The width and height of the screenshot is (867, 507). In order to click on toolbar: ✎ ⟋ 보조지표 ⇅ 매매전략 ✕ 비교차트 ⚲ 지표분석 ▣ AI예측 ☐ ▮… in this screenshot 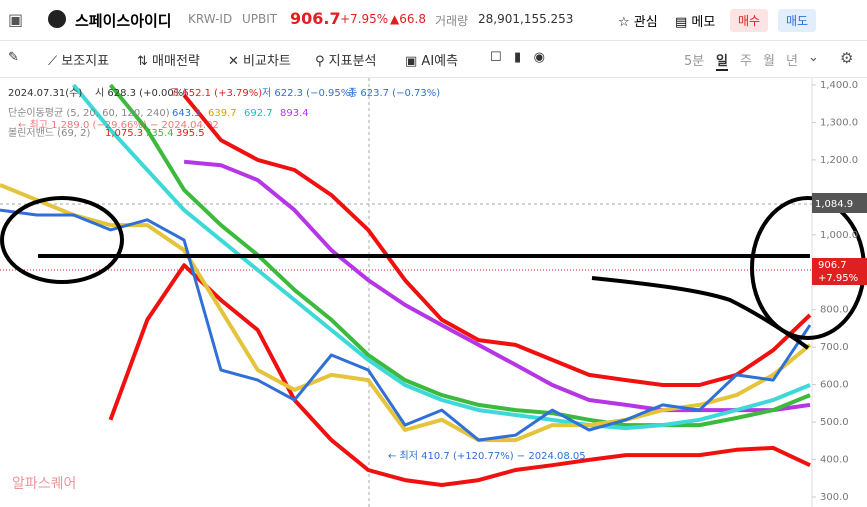, I will do `click(433, 59)`.